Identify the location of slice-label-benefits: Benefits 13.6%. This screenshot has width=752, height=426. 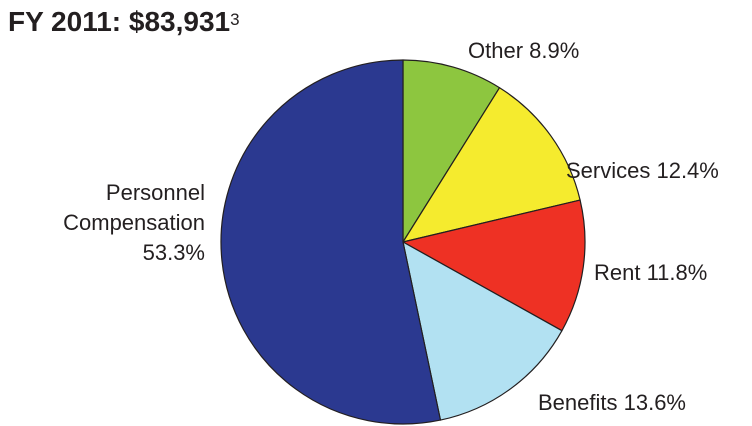
(612, 402).